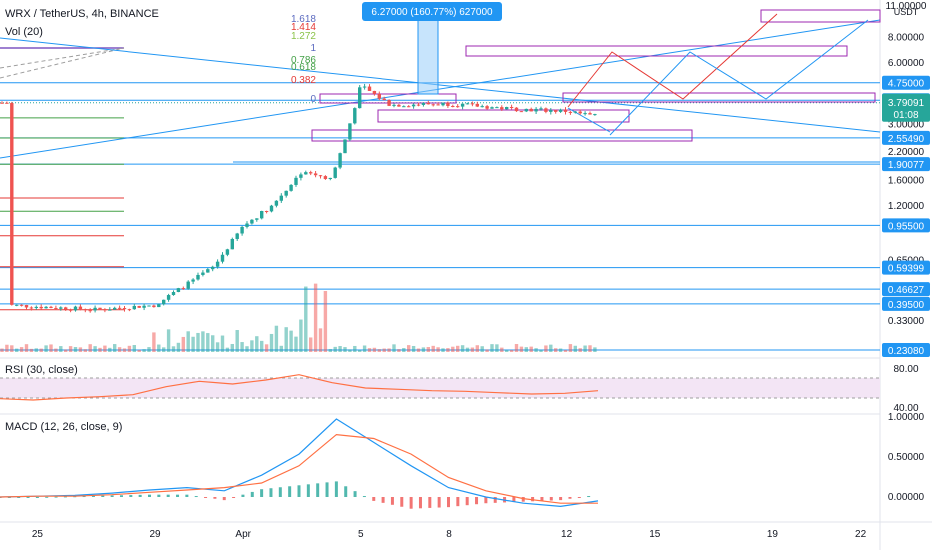  I want to click on fib-level-label: 0.618, so click(303, 67).